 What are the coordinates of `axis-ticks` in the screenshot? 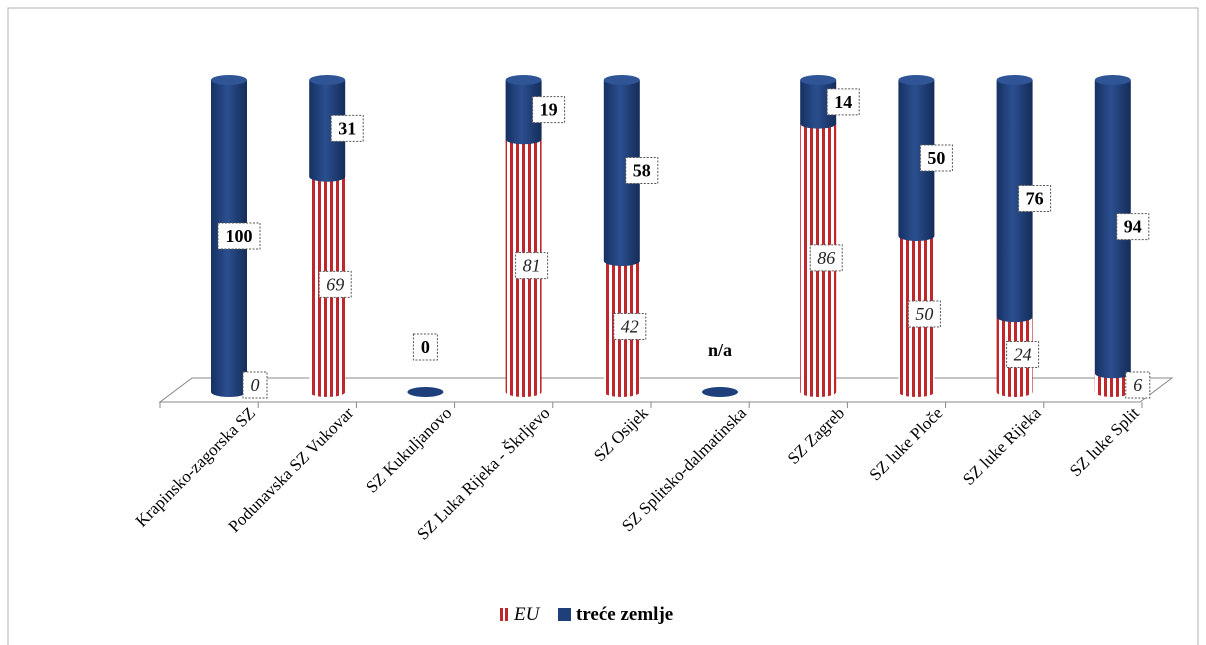 It's located at (651, 405).